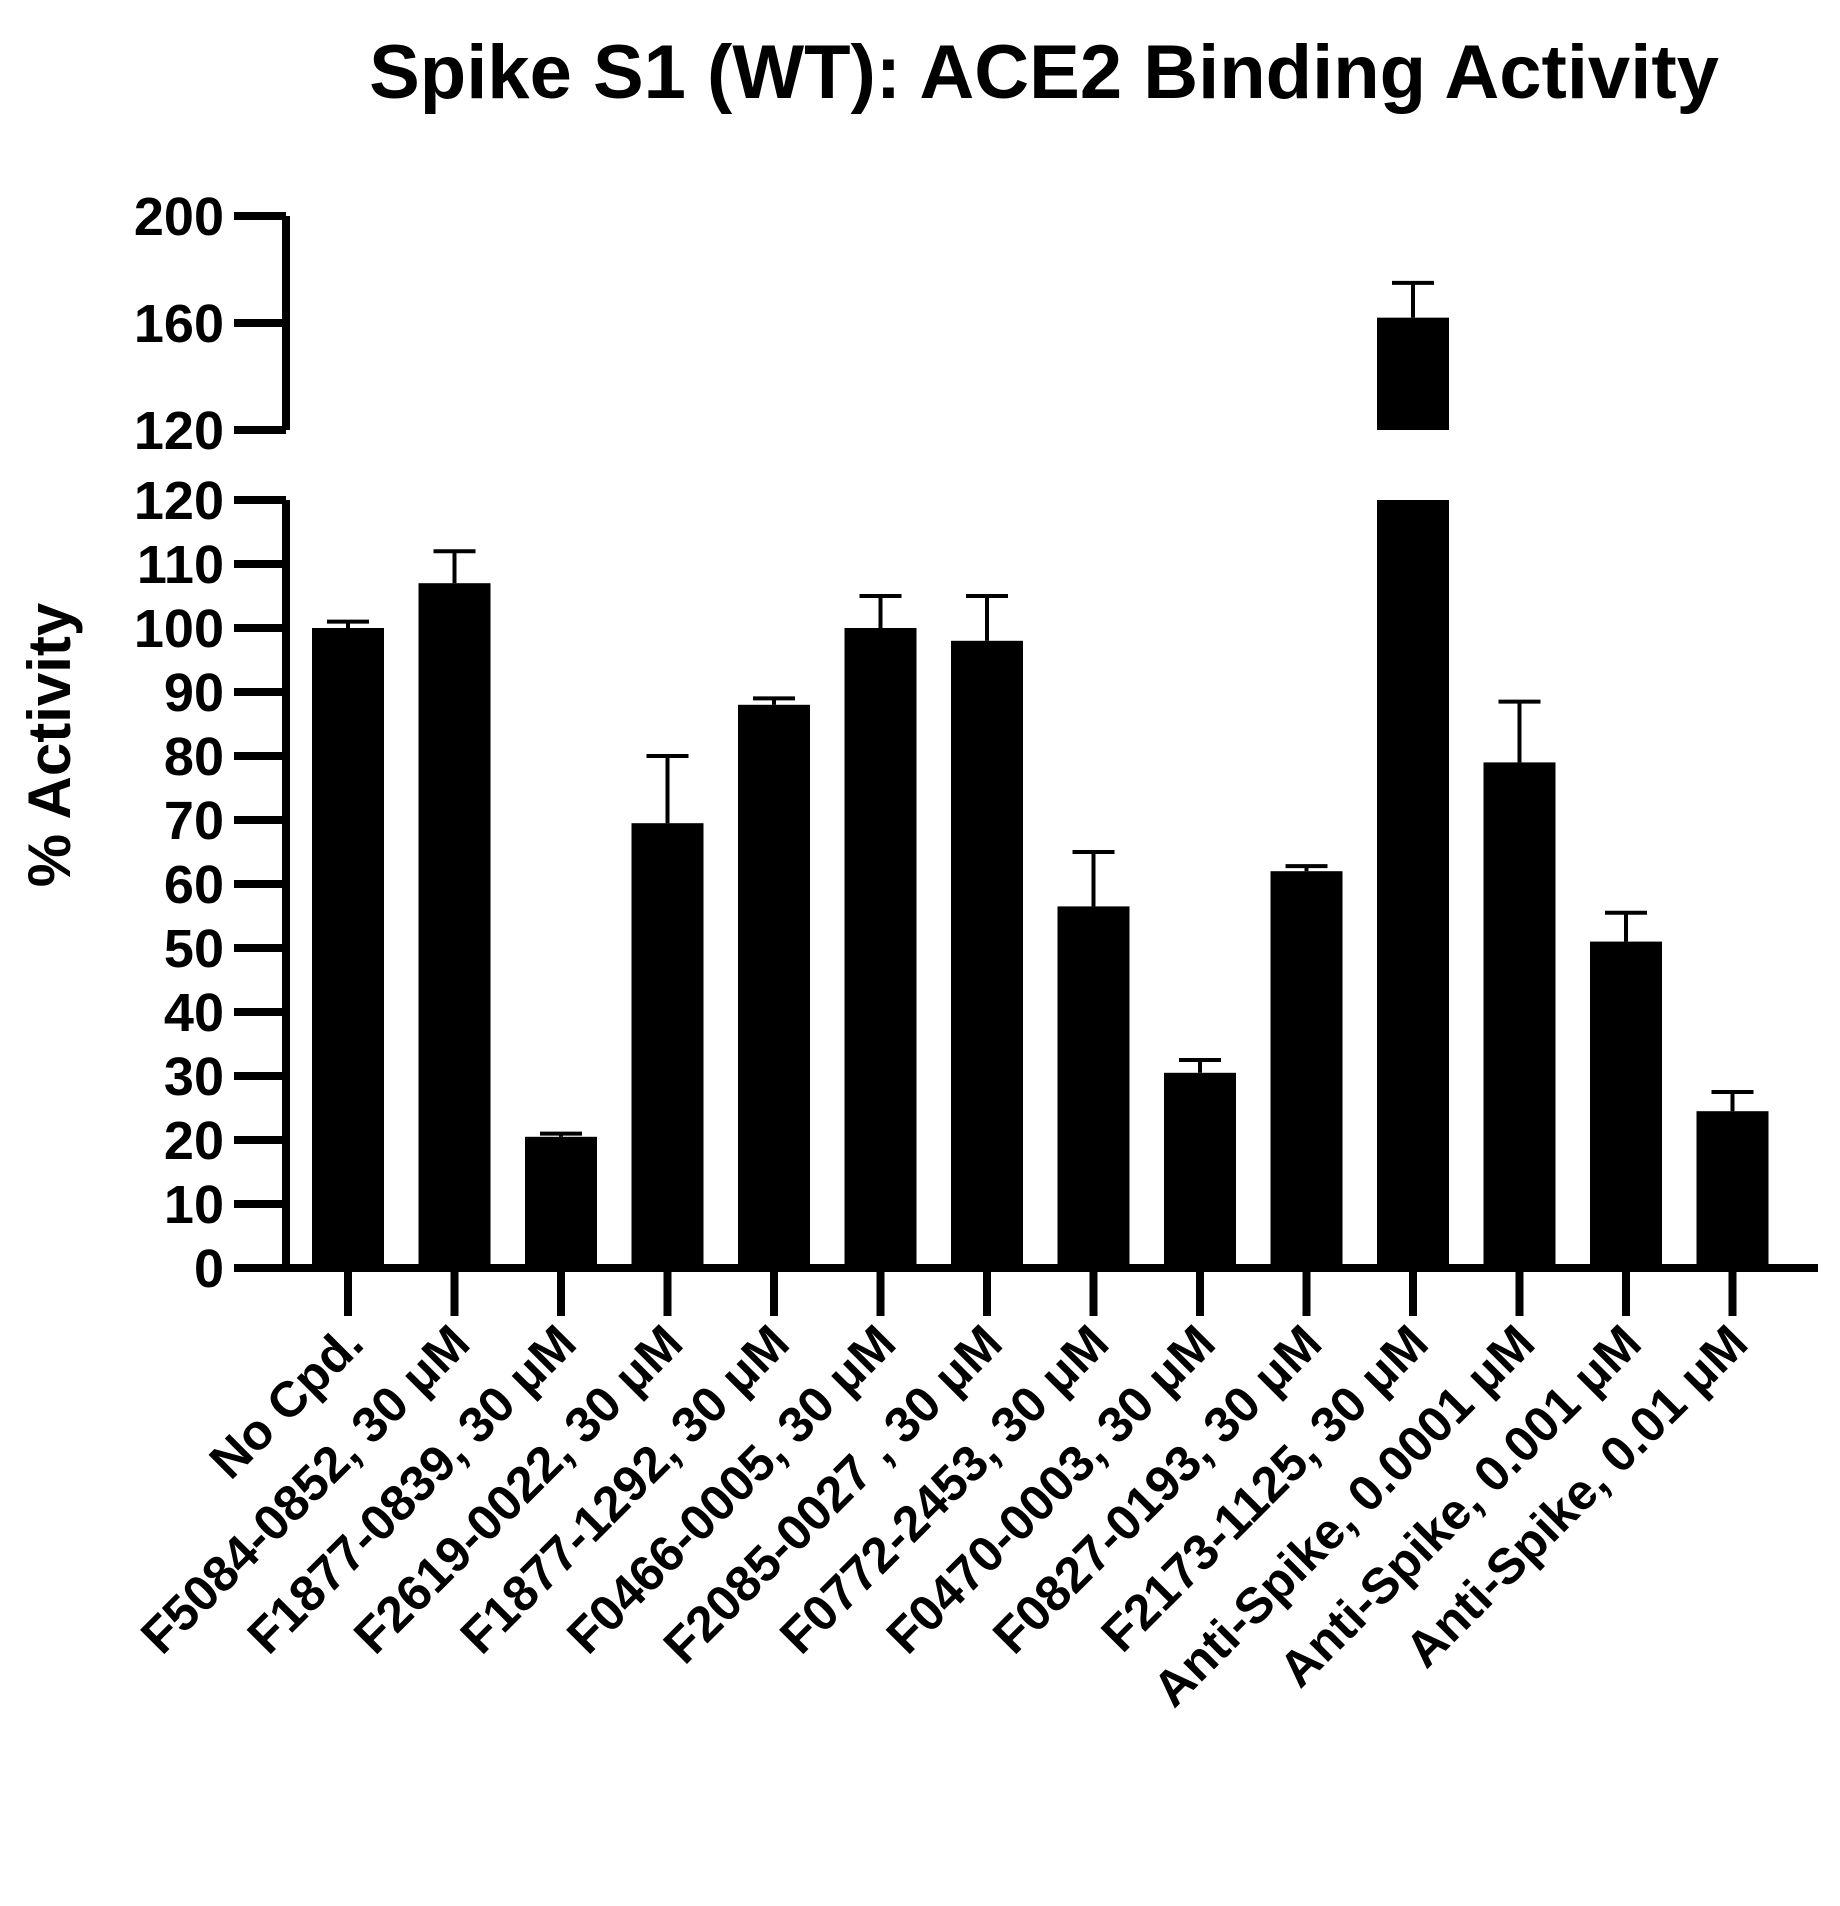  What do you see at coordinates (194, 1205) in the screenshot?
I see `y-tick-label: 10` at bounding box center [194, 1205].